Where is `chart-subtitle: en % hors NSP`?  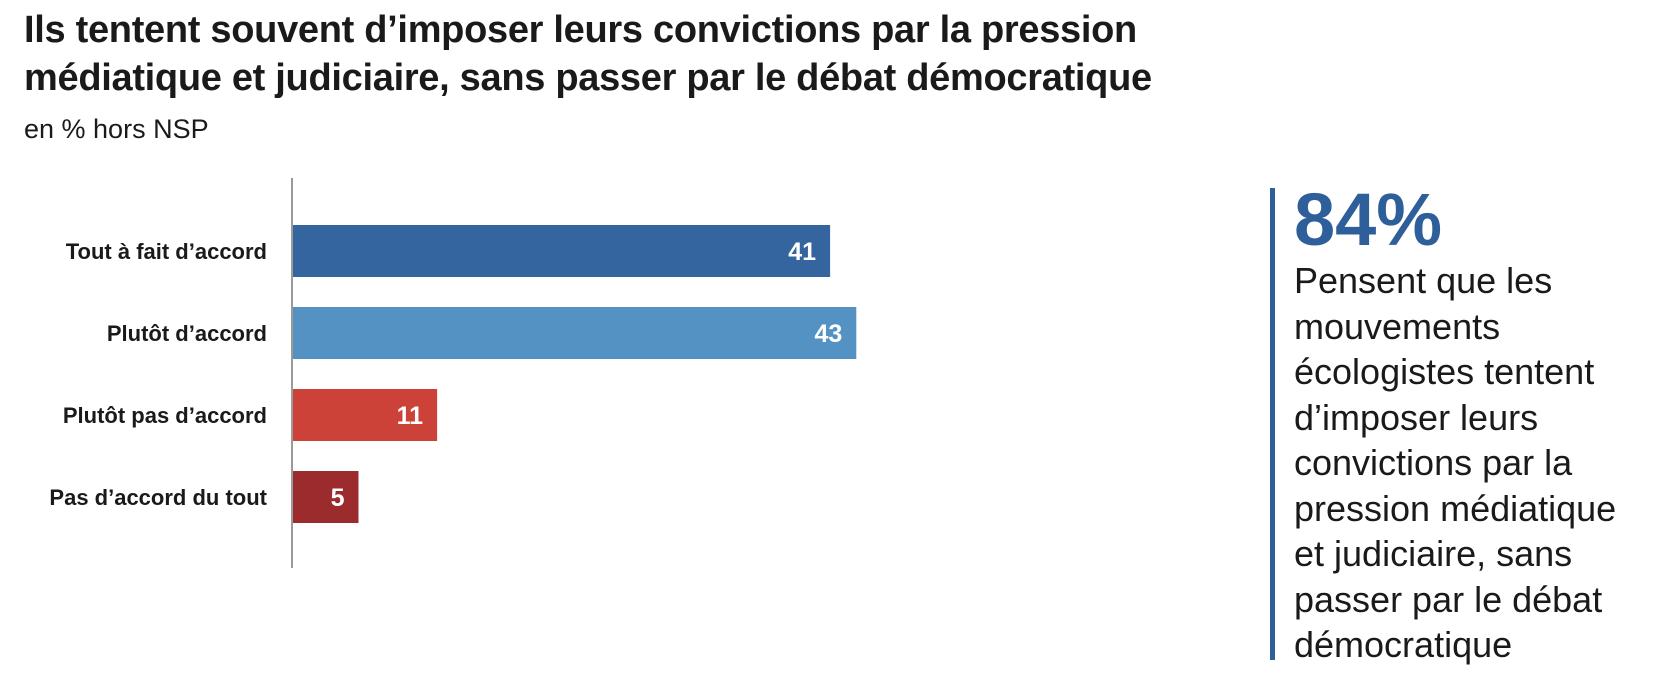
chart-subtitle: en % hors NSP is located at coordinates (116, 129).